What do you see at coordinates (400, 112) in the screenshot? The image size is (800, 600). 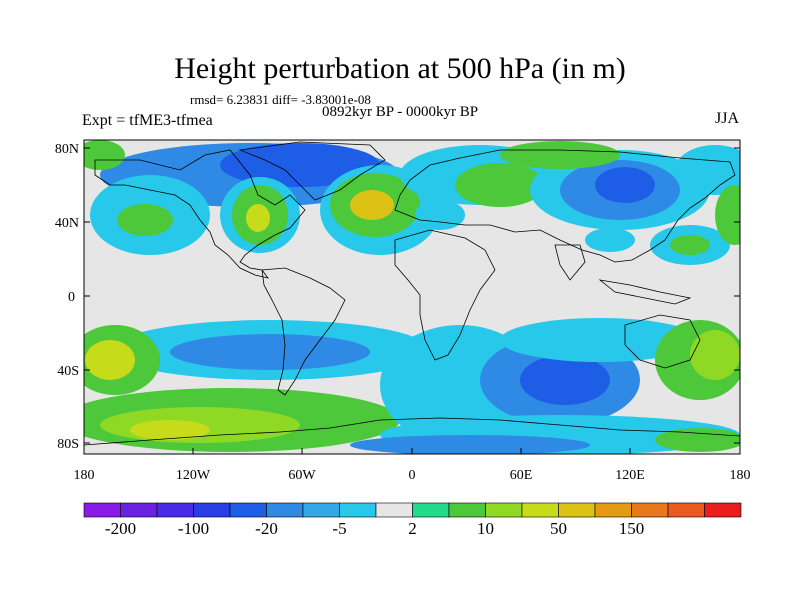 I see `period-text: 0892kyr BP - 0000kyr BP` at bounding box center [400, 112].